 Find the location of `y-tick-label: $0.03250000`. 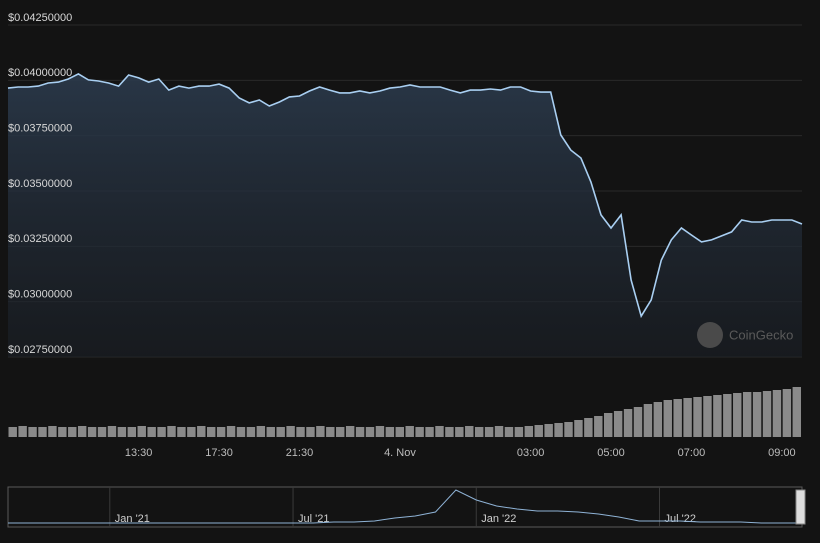

y-tick-label: $0.03250000 is located at coordinates (40, 239).